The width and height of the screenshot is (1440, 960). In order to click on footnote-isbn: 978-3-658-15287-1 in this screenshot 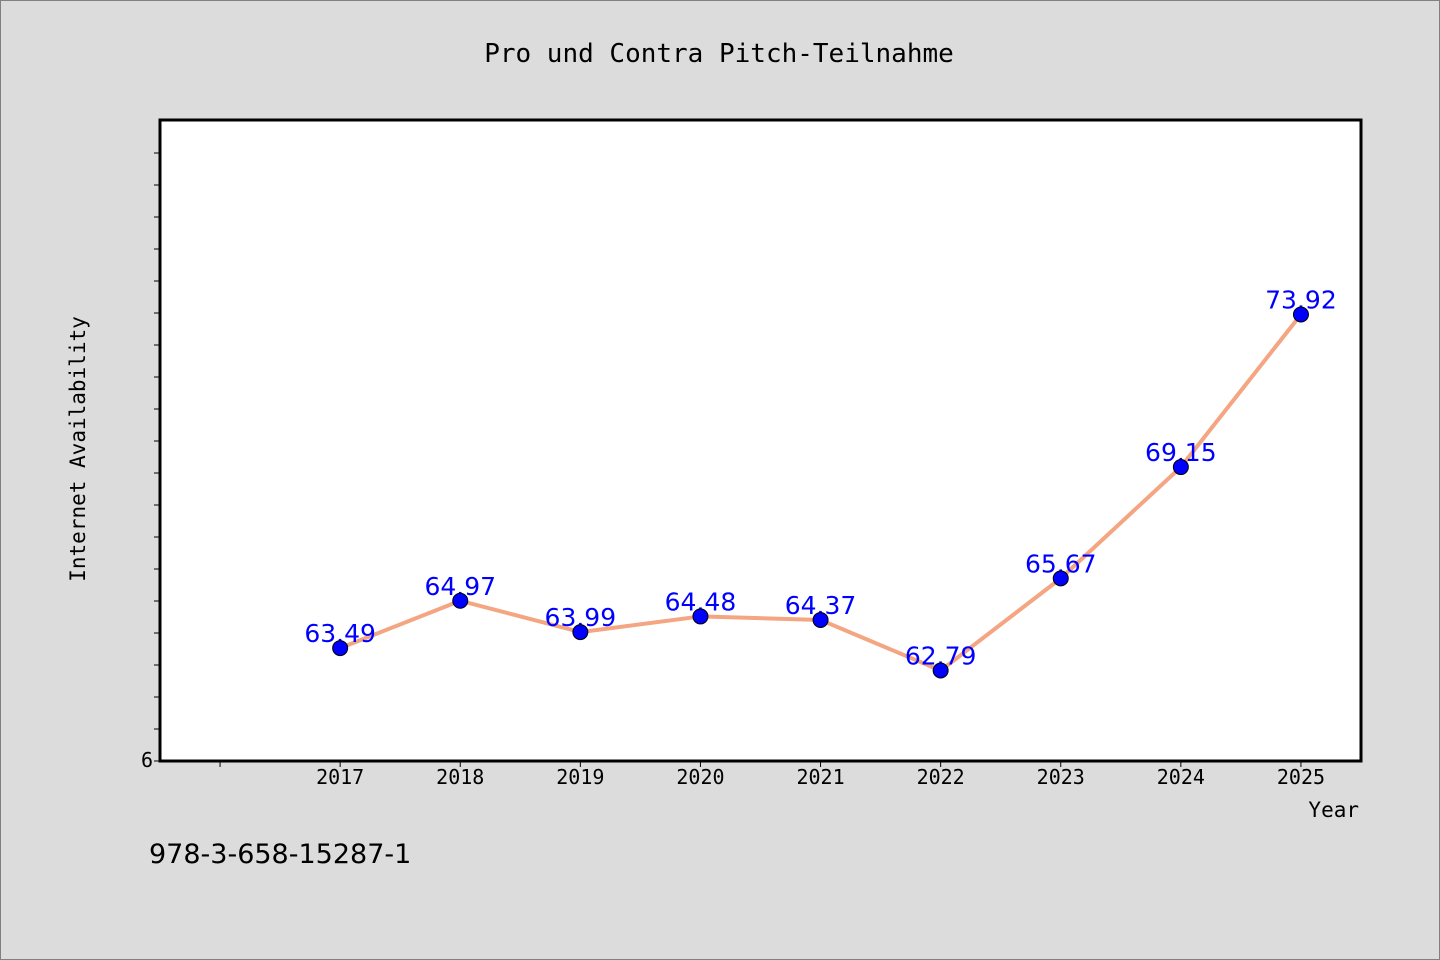, I will do `click(280, 854)`.